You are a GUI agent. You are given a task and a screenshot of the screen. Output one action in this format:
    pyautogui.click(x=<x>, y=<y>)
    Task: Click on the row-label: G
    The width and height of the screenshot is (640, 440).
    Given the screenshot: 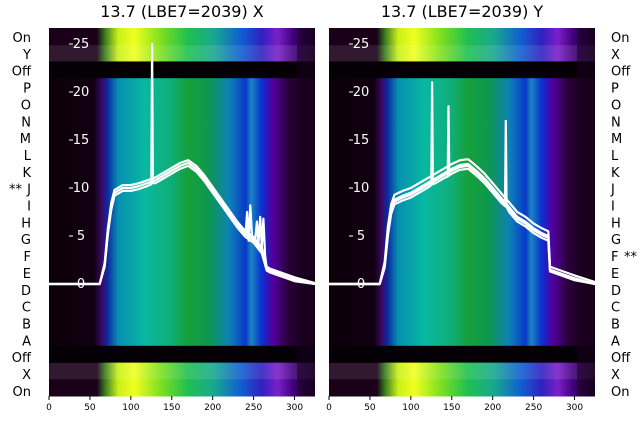 What is the action you would take?
    pyautogui.click(x=26, y=240)
    